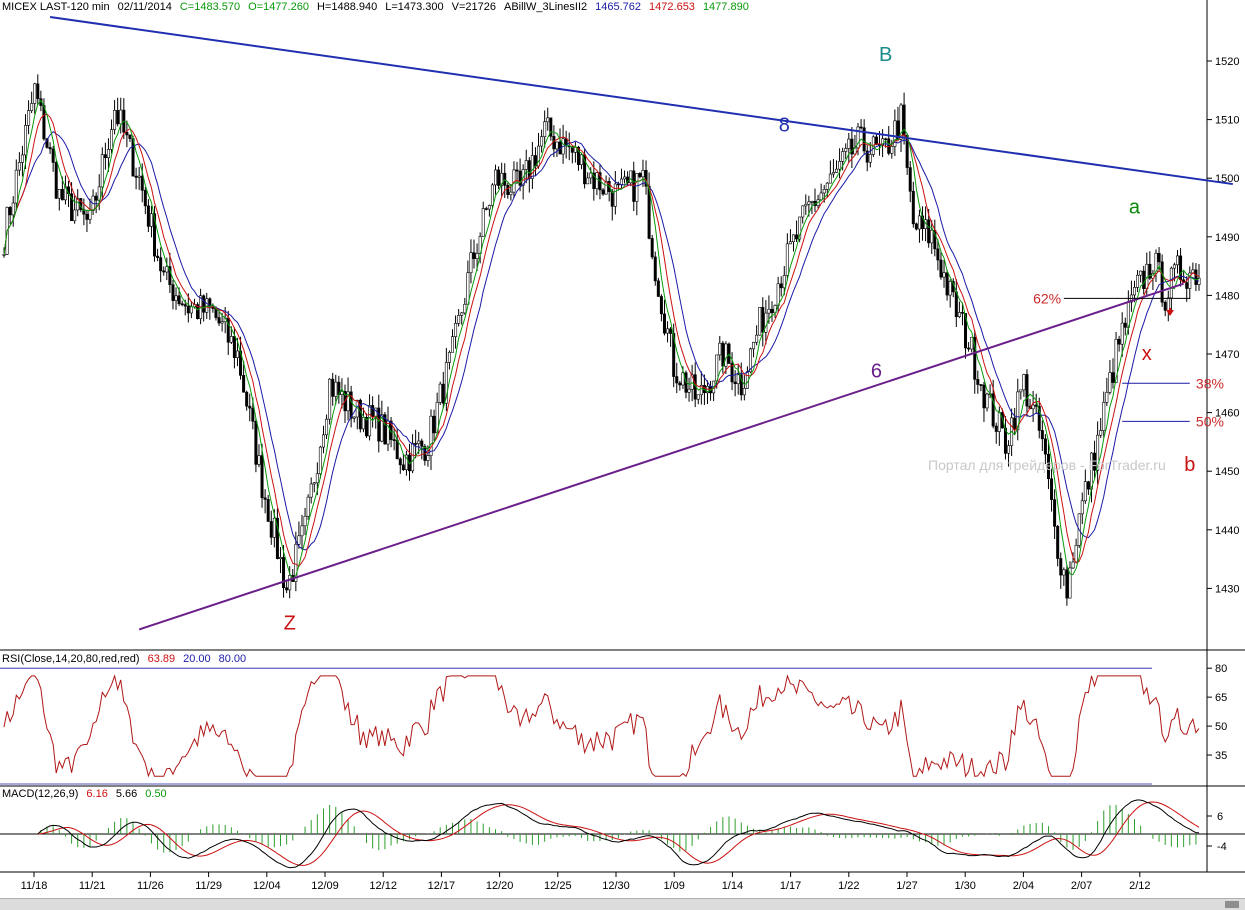 This screenshot has width=1245, height=910. What do you see at coordinates (885, 55) in the screenshot?
I see `wave-label: B` at bounding box center [885, 55].